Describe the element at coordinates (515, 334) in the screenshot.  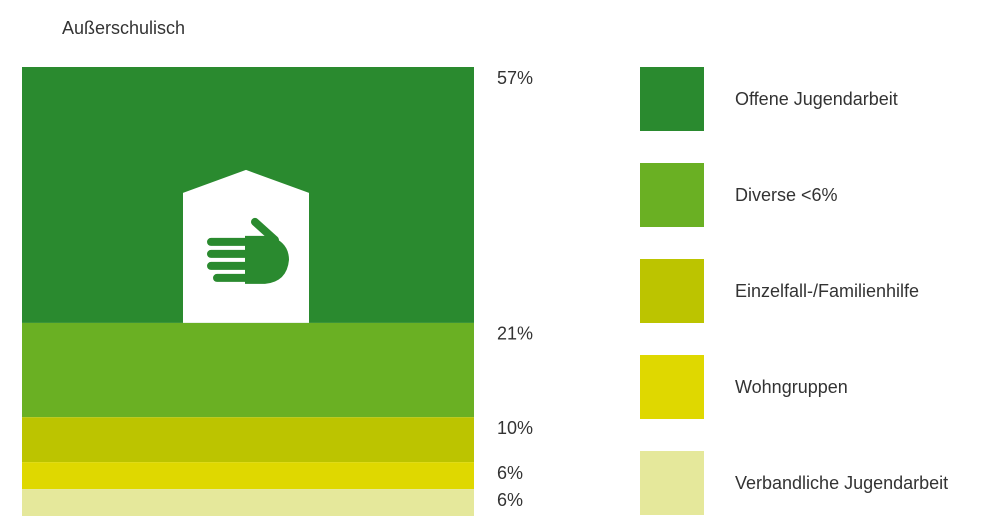
I see `value-label: 21%` at that location.